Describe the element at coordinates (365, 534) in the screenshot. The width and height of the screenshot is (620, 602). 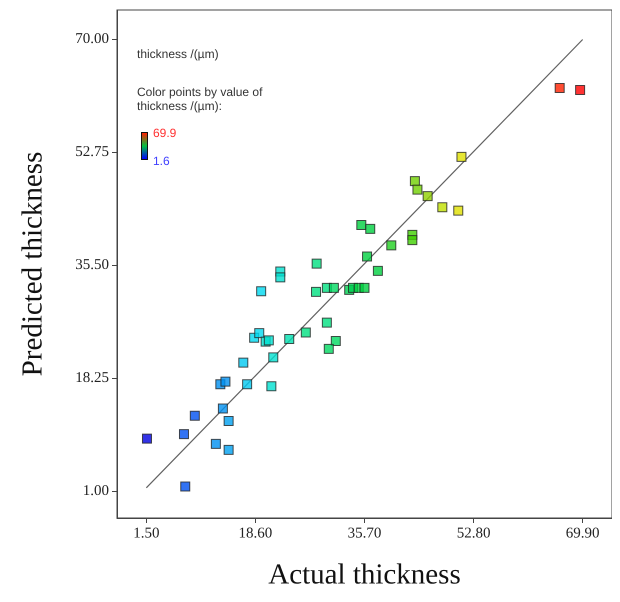
I see `x-tick-label: 35.70` at that location.